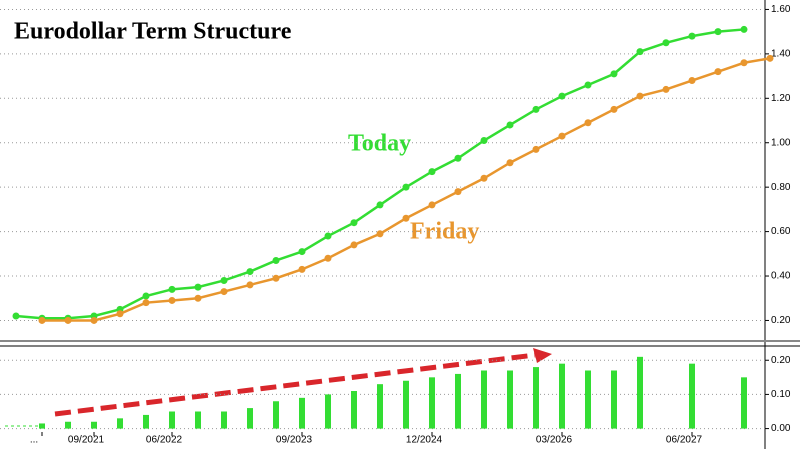  What do you see at coordinates (781, 276) in the screenshot?
I see `y-tick-label: 0.40` at bounding box center [781, 276].